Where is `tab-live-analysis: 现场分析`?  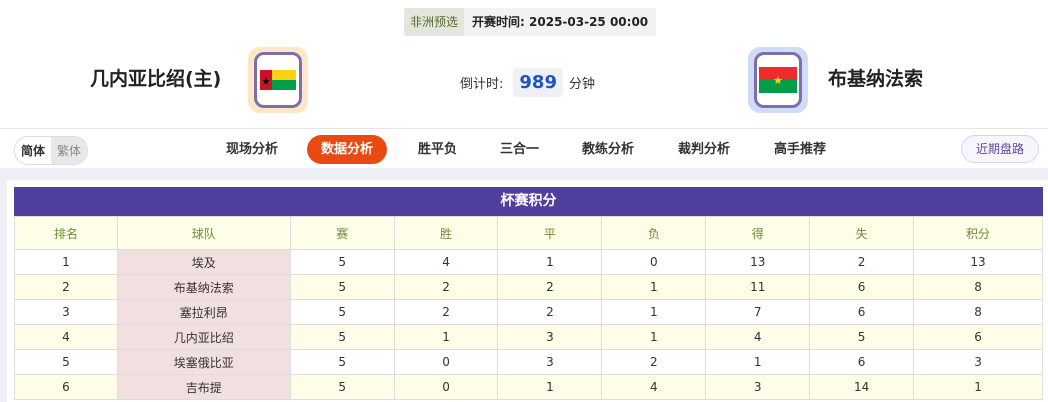
tab-live-analysis: 现场分析 is located at coordinates (252, 149).